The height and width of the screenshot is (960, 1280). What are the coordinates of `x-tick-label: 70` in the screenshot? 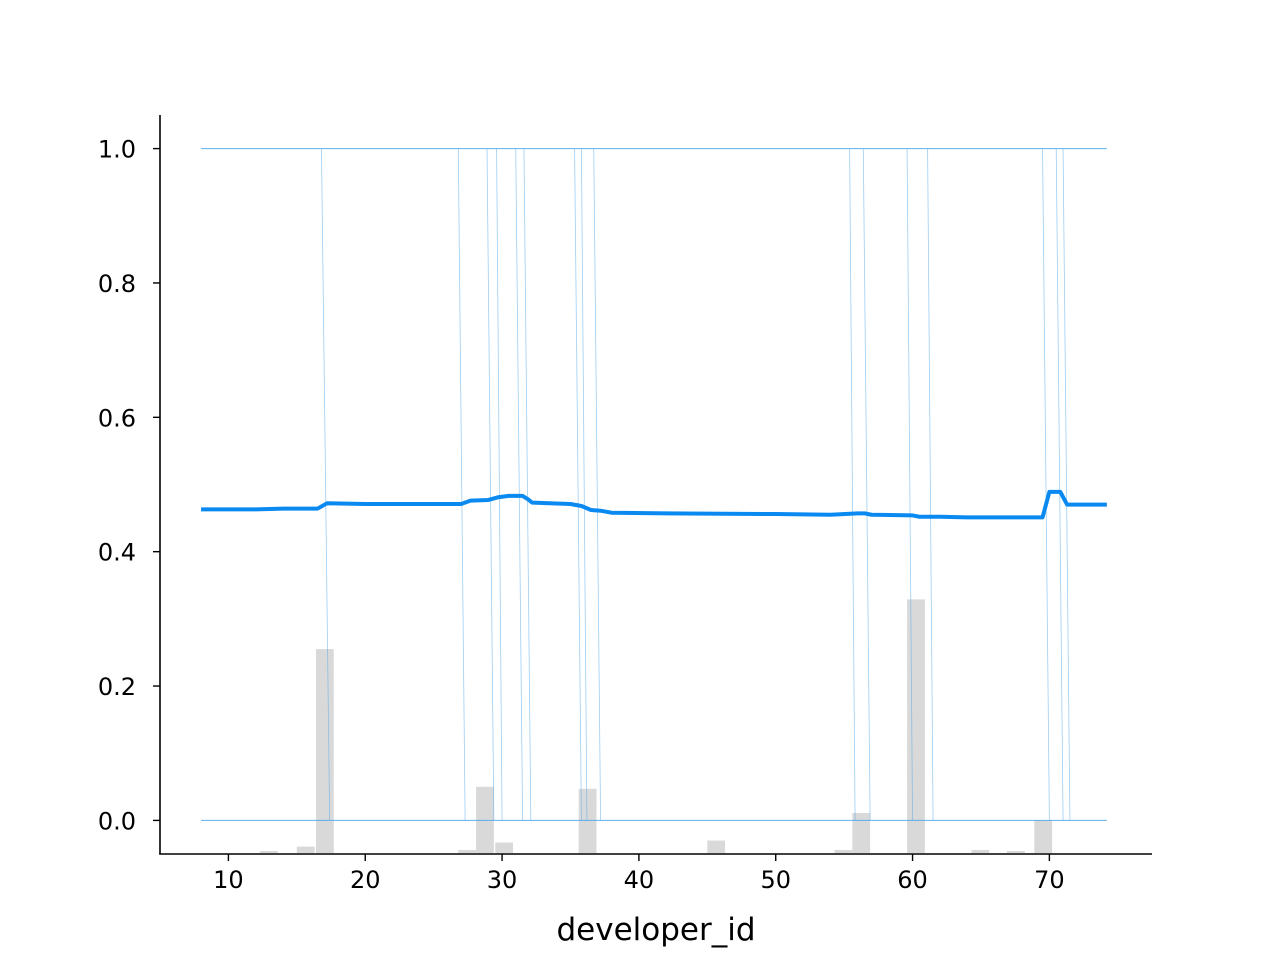 It's located at (1049, 880).